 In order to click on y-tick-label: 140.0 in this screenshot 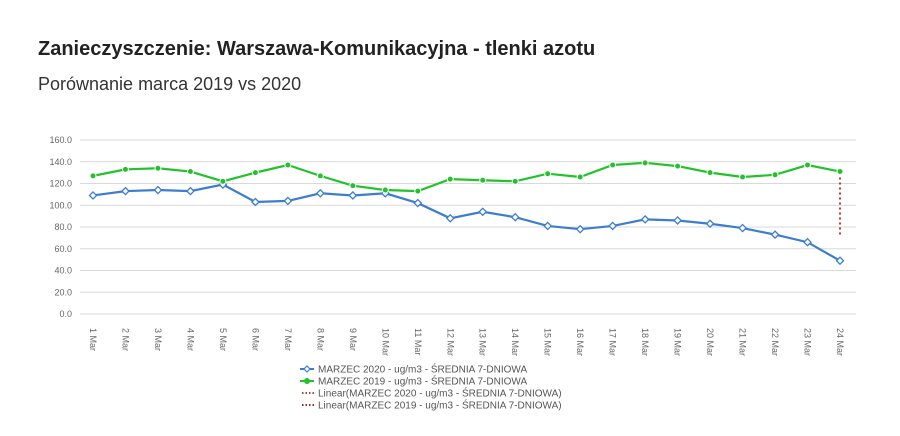, I will do `click(60, 162)`.